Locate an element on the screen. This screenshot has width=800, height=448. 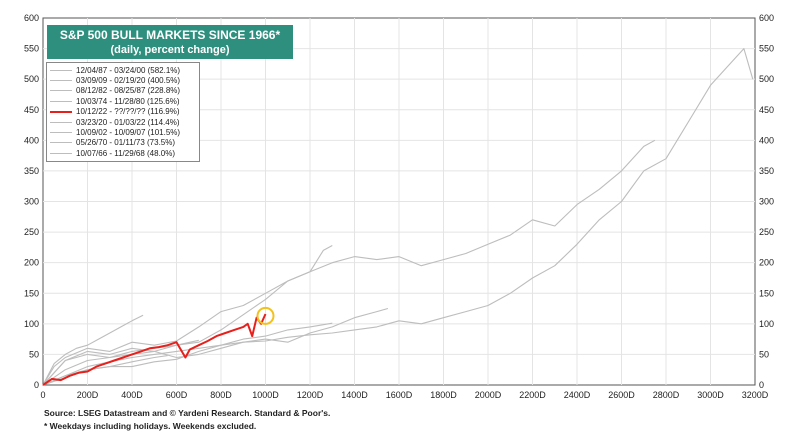
legend-entry: 05/26/70 - 01/11/73 (73.5%) is located at coordinates (123, 143).